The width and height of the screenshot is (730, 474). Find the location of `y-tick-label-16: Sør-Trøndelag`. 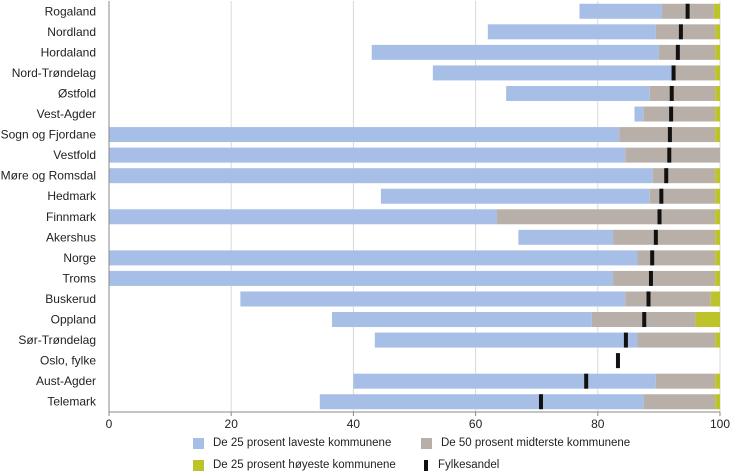

y-tick-label-16: Sør-Trøndelag is located at coordinates (57, 340).